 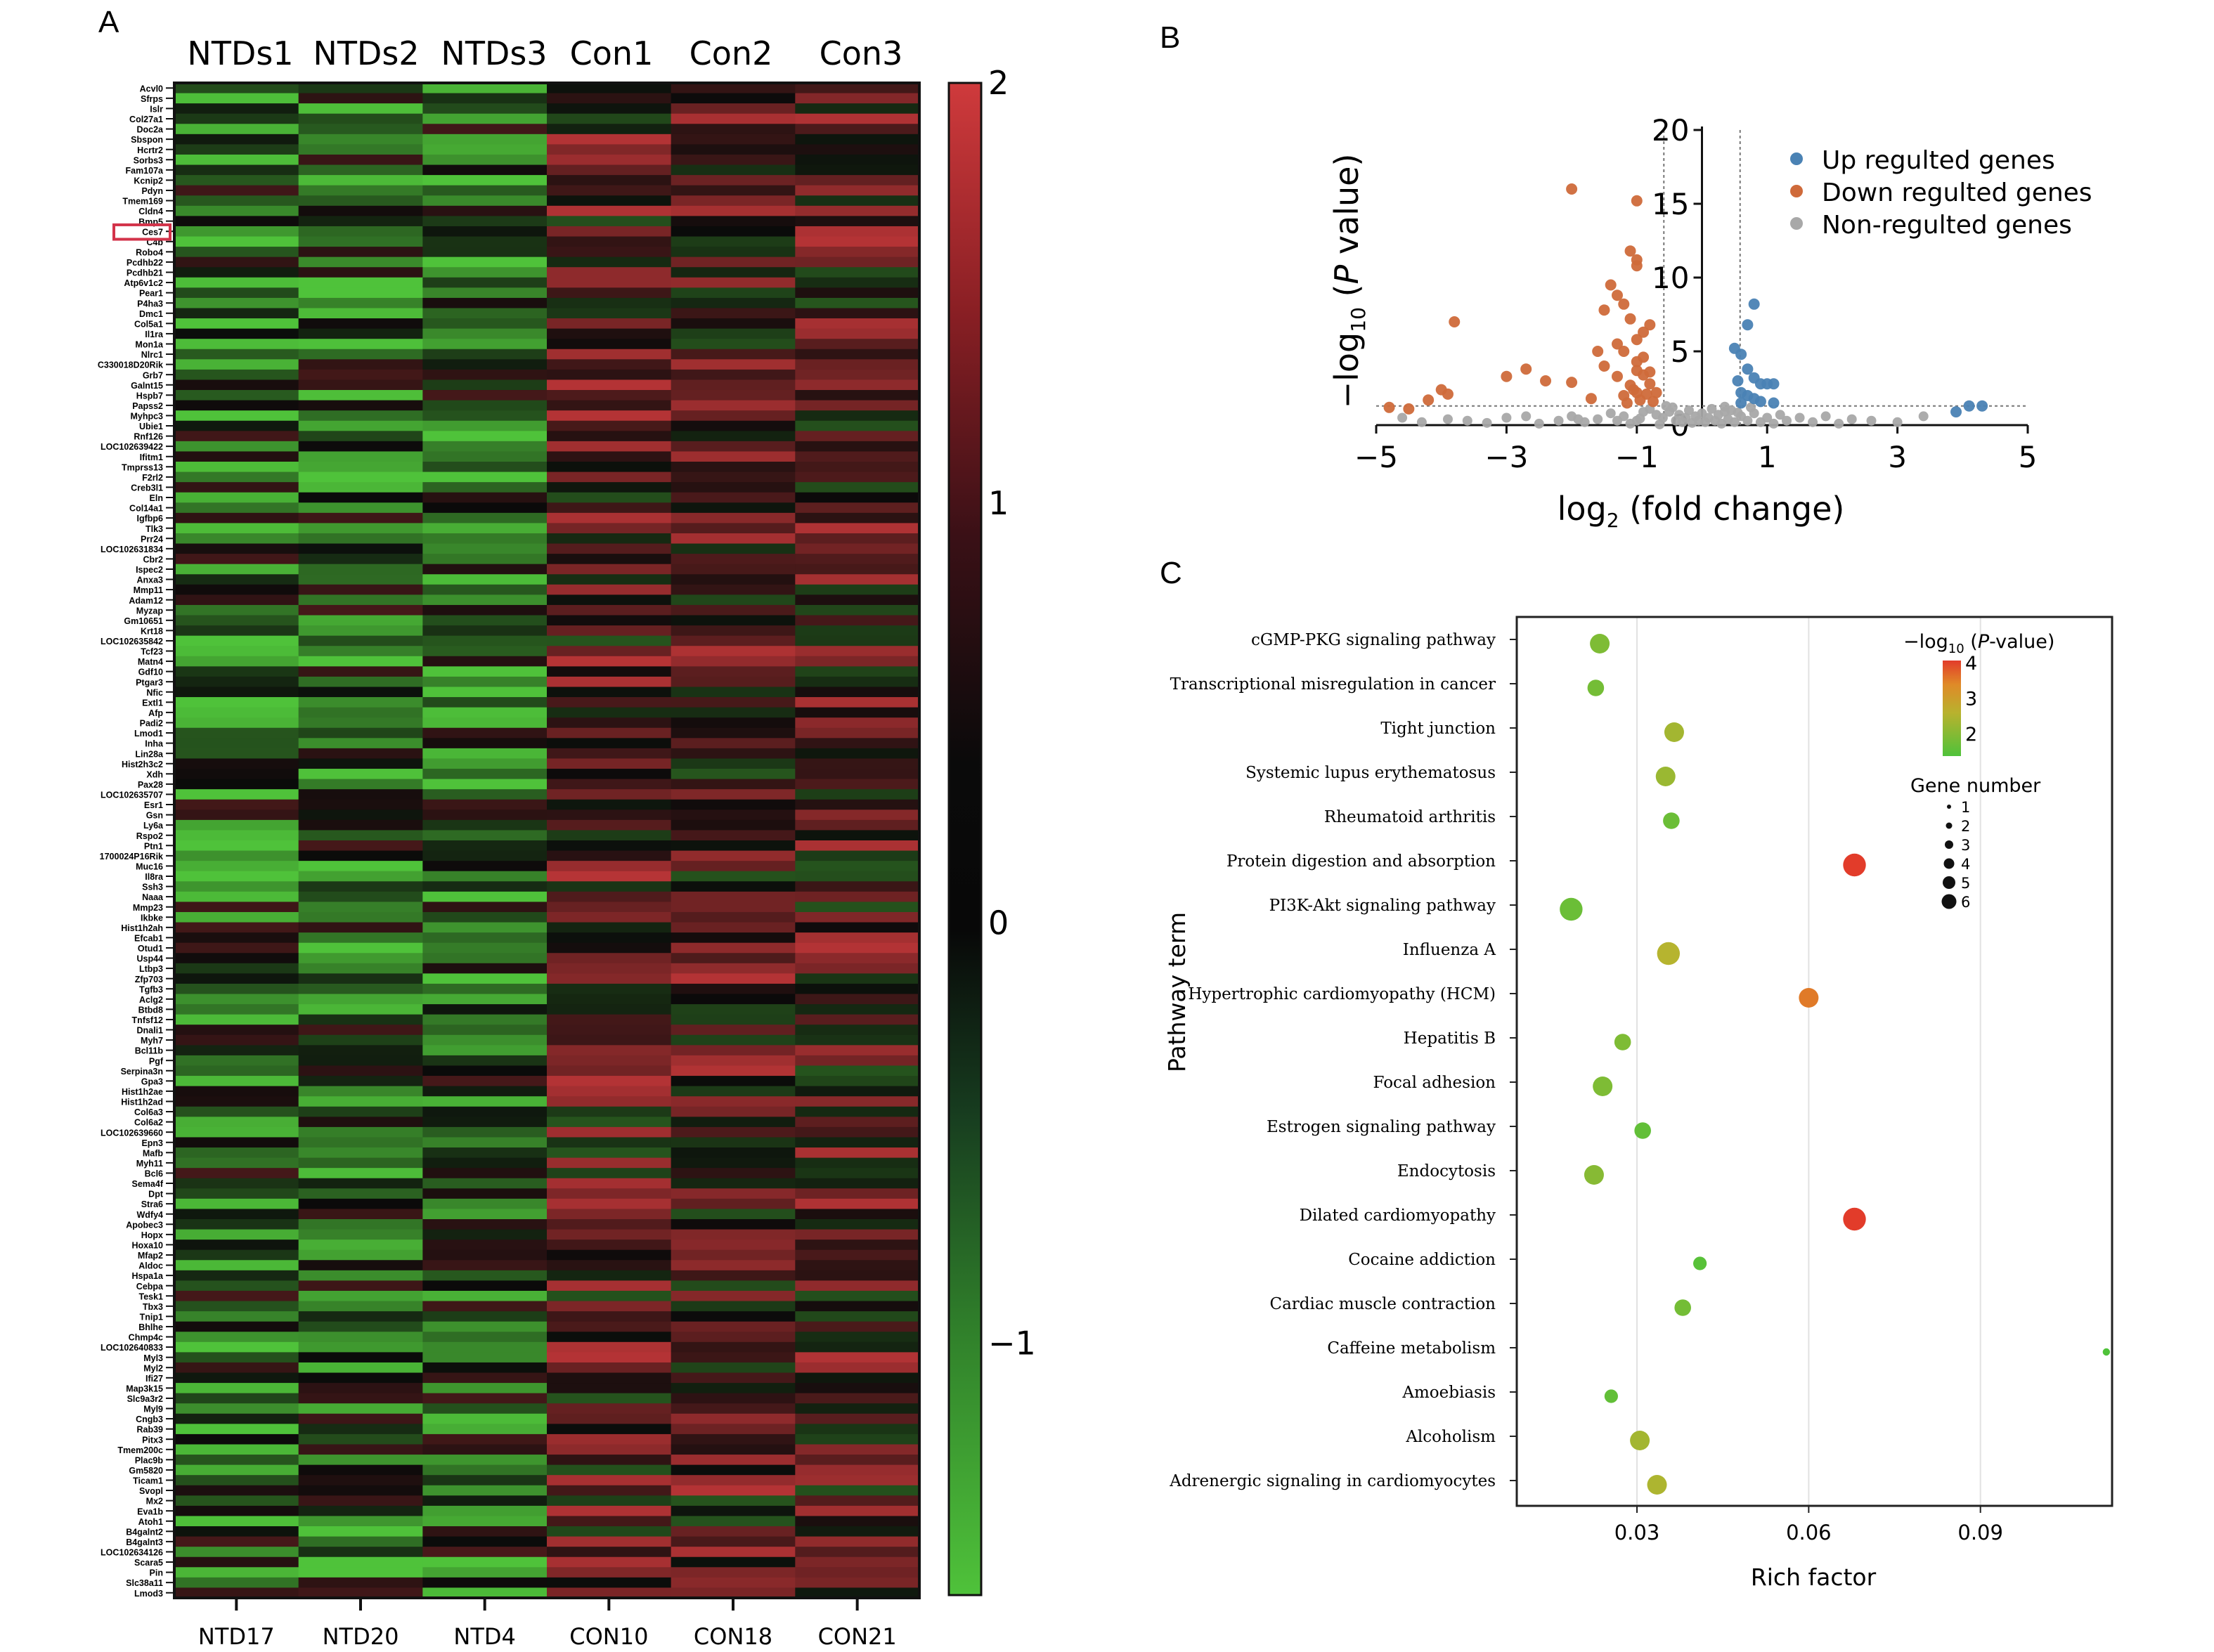 What do you see at coordinates (494, 53) in the screenshot?
I see `heatmap-group-label: NTDs3` at bounding box center [494, 53].